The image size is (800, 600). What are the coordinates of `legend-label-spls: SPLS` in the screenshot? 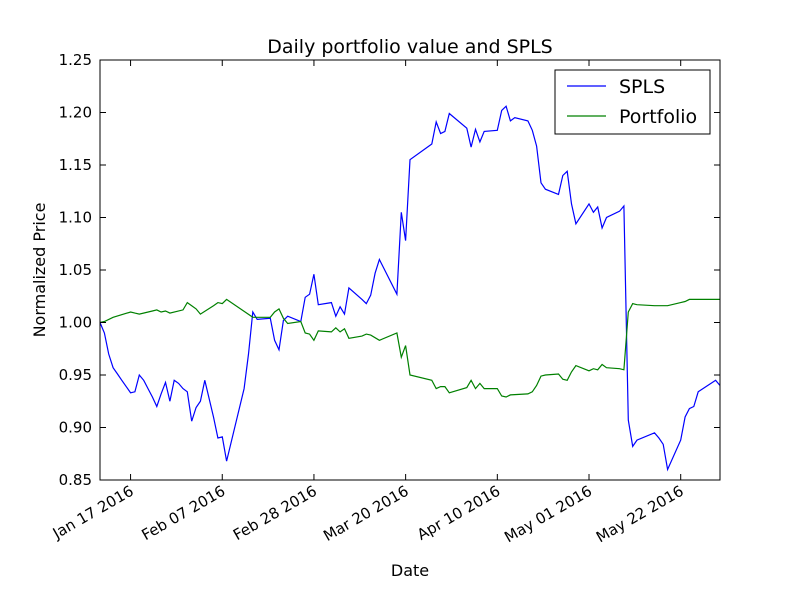 It's located at (642, 87).